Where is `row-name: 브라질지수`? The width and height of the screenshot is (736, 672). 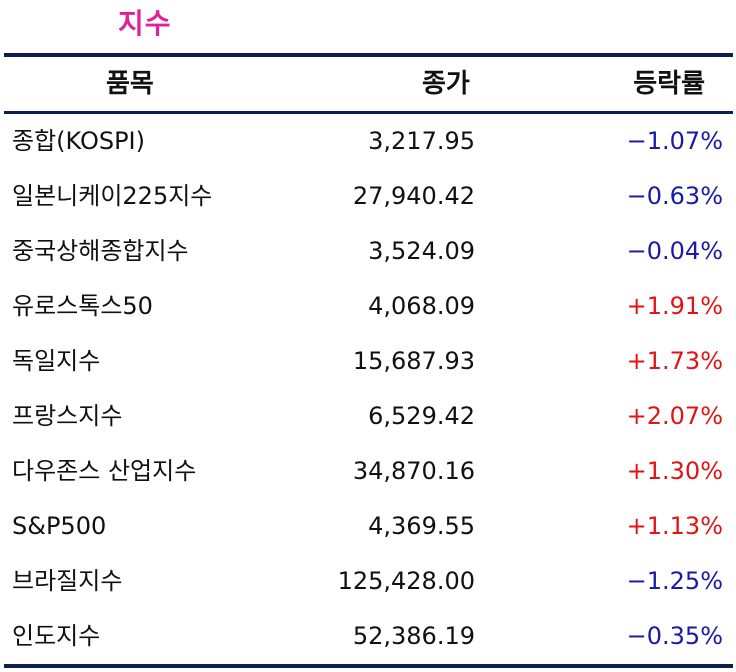
row-name: 브라질지수 is located at coordinates (67, 581).